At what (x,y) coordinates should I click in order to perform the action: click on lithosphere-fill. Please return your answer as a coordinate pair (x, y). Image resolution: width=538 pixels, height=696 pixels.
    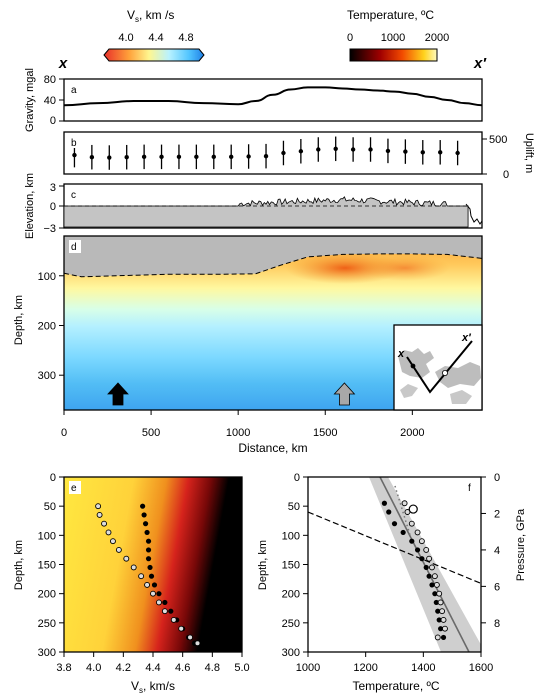
    Looking at the image, I should click on (273, 256).